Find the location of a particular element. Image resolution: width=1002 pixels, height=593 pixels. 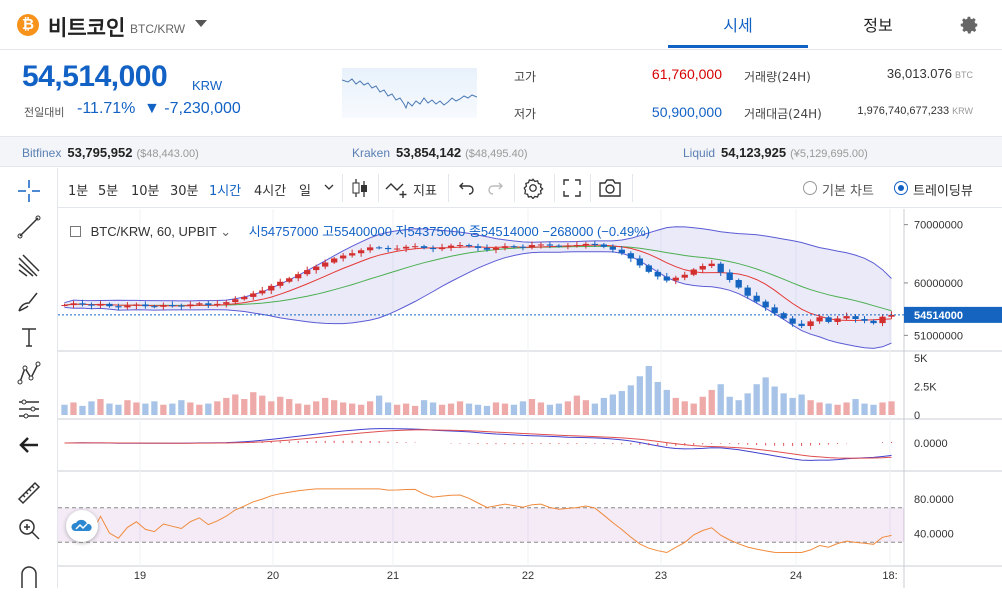

change-percent: -11.71% is located at coordinates (106, 108).